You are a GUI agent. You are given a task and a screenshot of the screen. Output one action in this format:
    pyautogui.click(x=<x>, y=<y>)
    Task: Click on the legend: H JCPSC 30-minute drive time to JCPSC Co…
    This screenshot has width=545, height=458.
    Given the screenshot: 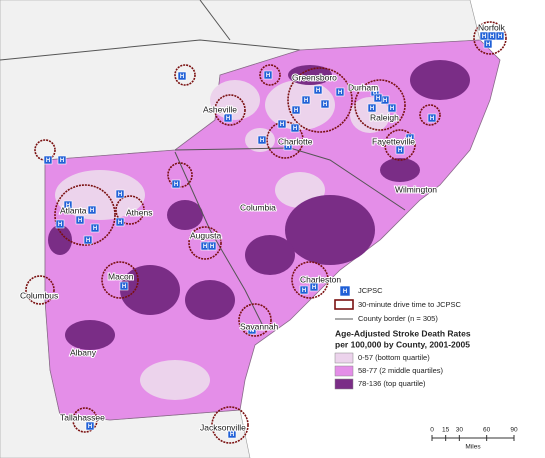 What is the action you would take?
    pyautogui.click(x=427, y=339)
    